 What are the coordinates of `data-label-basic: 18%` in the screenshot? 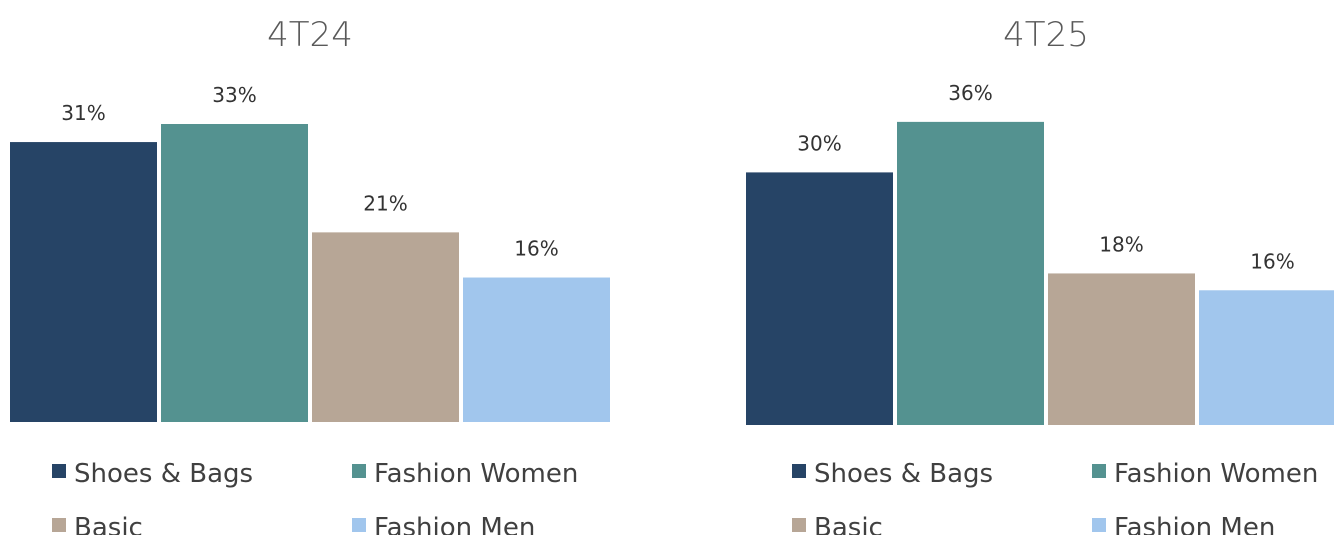 It's located at (1121, 244).